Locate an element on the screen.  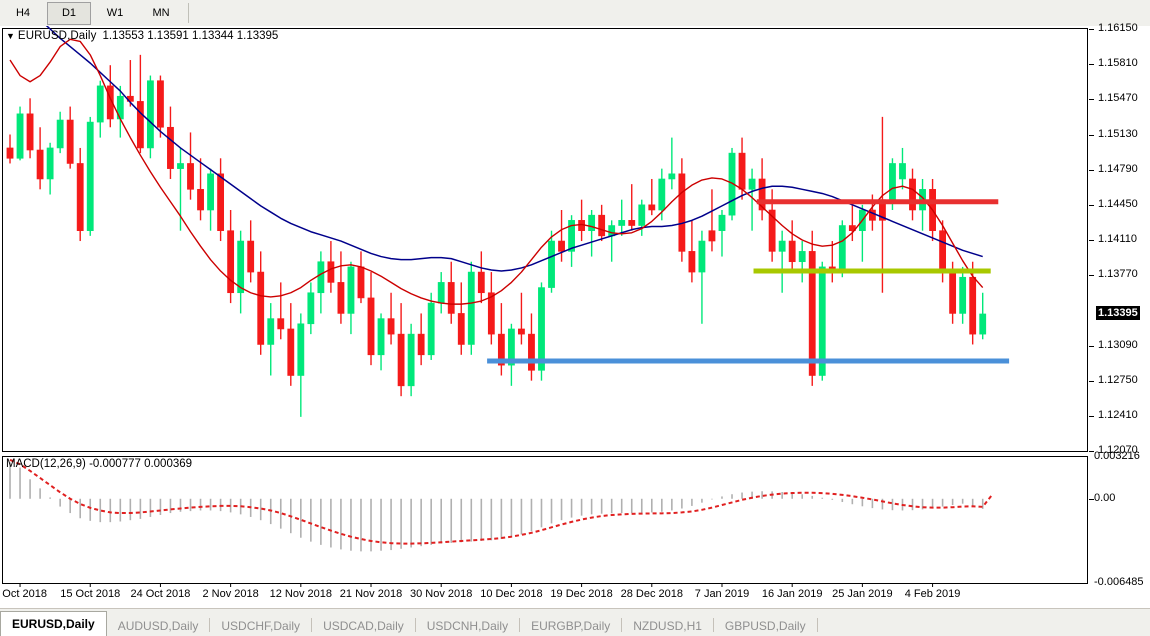
price-scale-label: 1.15130 is located at coordinates (1118, 133).